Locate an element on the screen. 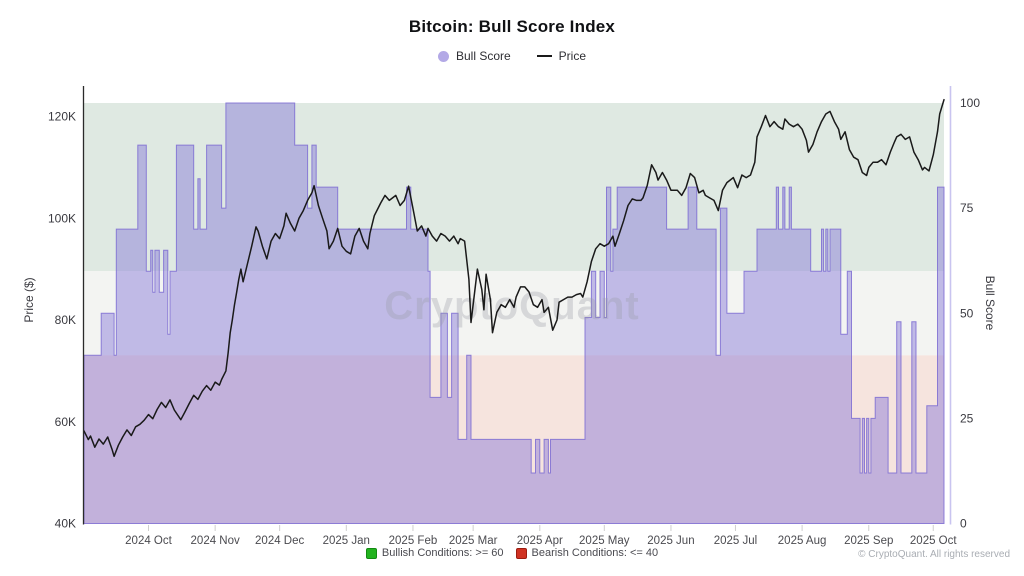  month-tick-label: 2025 Jul is located at coordinates (735, 541).